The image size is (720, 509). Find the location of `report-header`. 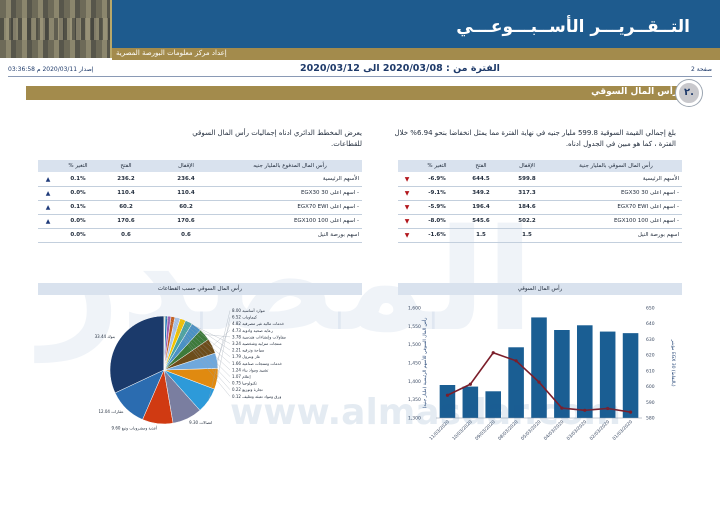

report-header is located at coordinates (360, 24).